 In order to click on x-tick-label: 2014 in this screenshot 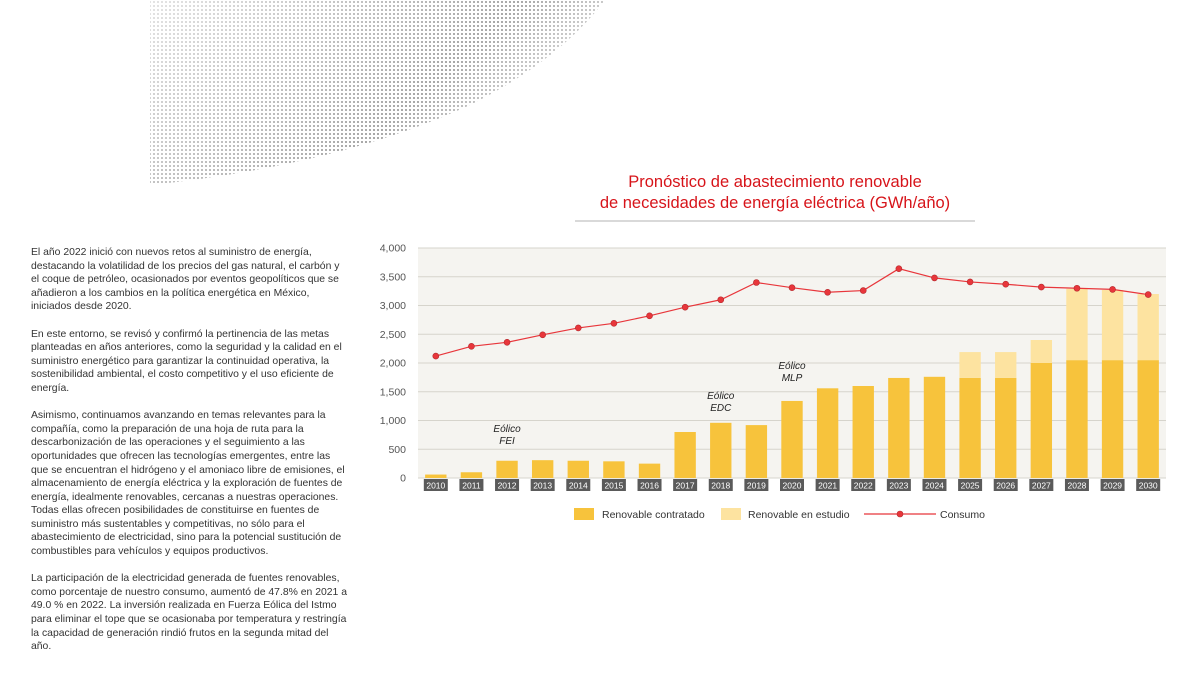, I will do `click(578, 485)`.